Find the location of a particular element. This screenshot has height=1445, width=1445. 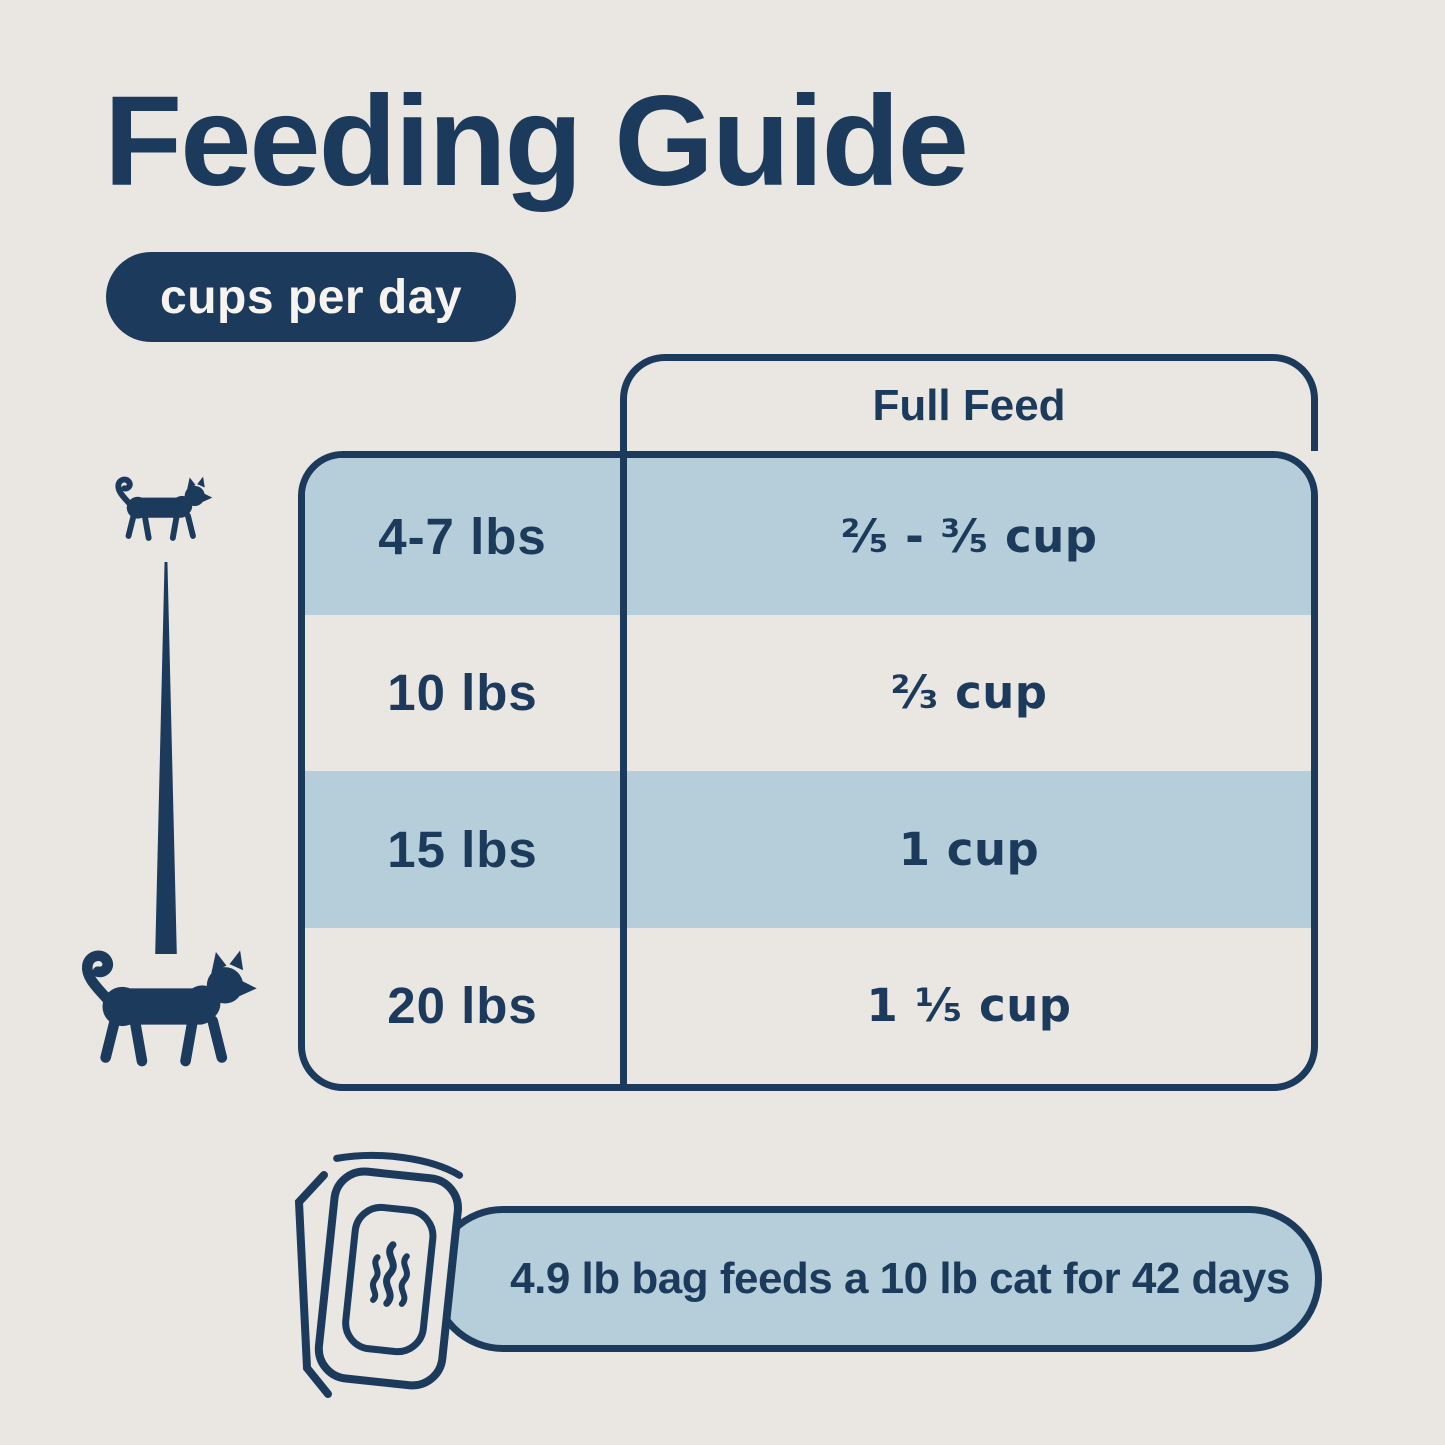

column-header-full-feed: Full Feed is located at coordinates (969, 402).